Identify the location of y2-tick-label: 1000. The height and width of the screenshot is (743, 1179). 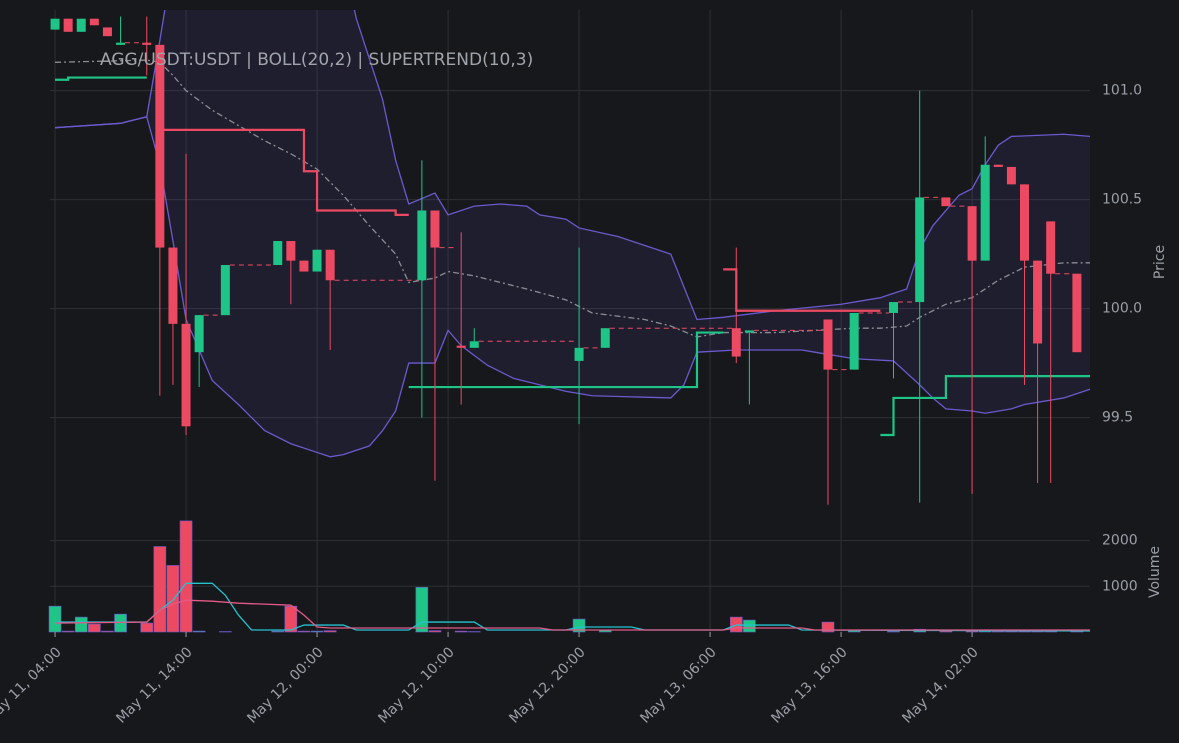
(1120, 586).